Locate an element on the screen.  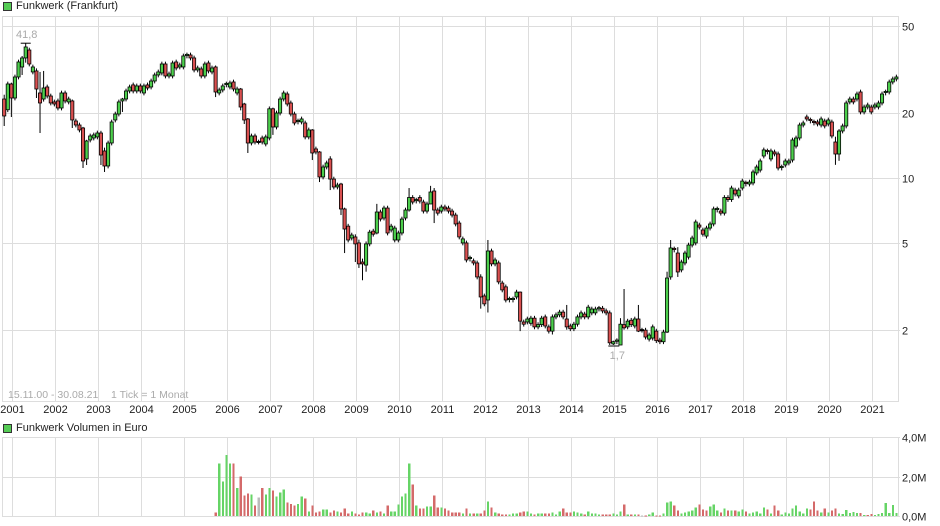
y-axis-volume-label: 2,0M is located at coordinates (914, 479).